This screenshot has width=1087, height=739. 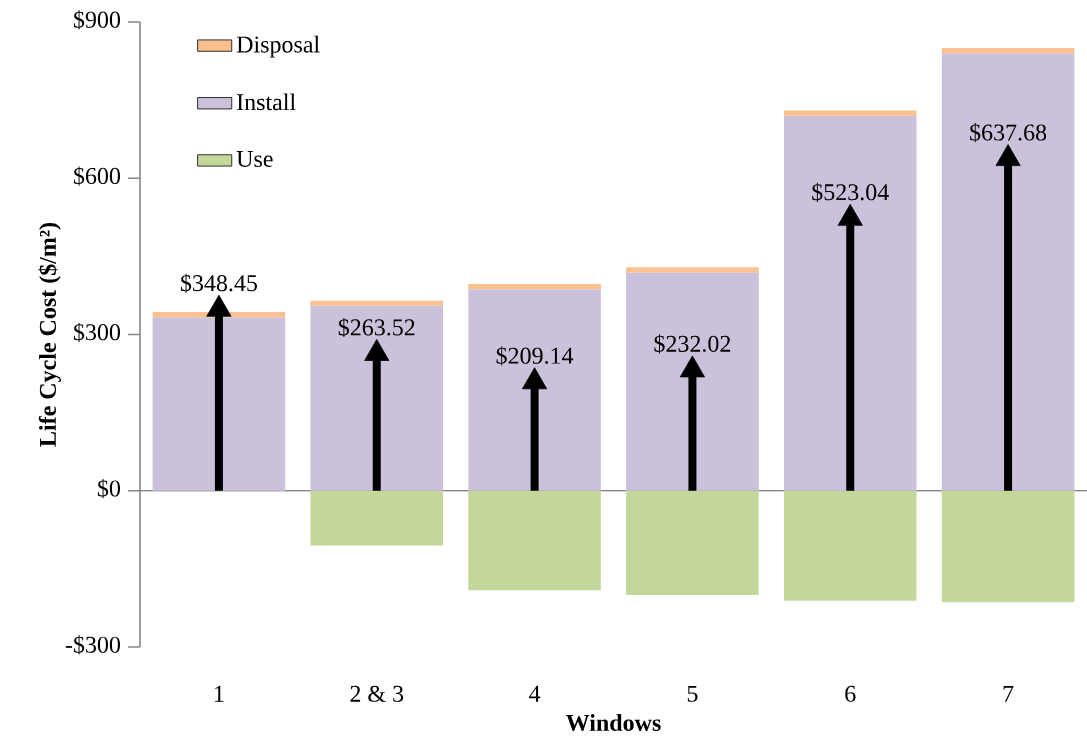 I want to click on data-label: $637.68, so click(x=1008, y=133).